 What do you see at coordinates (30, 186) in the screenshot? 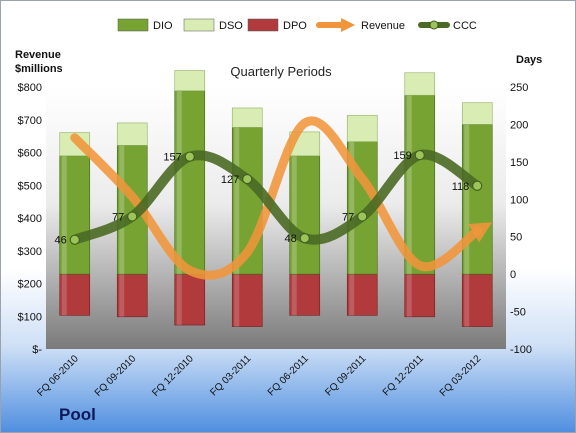
I see `left-tick-label: $500` at bounding box center [30, 186].